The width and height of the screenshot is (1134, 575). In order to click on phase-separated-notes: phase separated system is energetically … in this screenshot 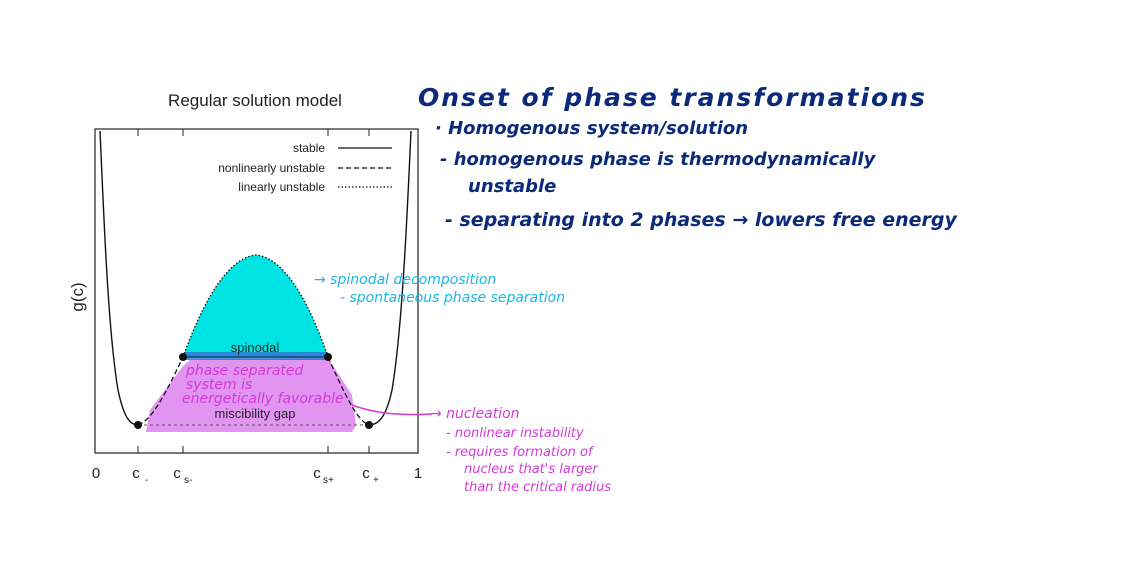, I will do `click(263, 385)`.